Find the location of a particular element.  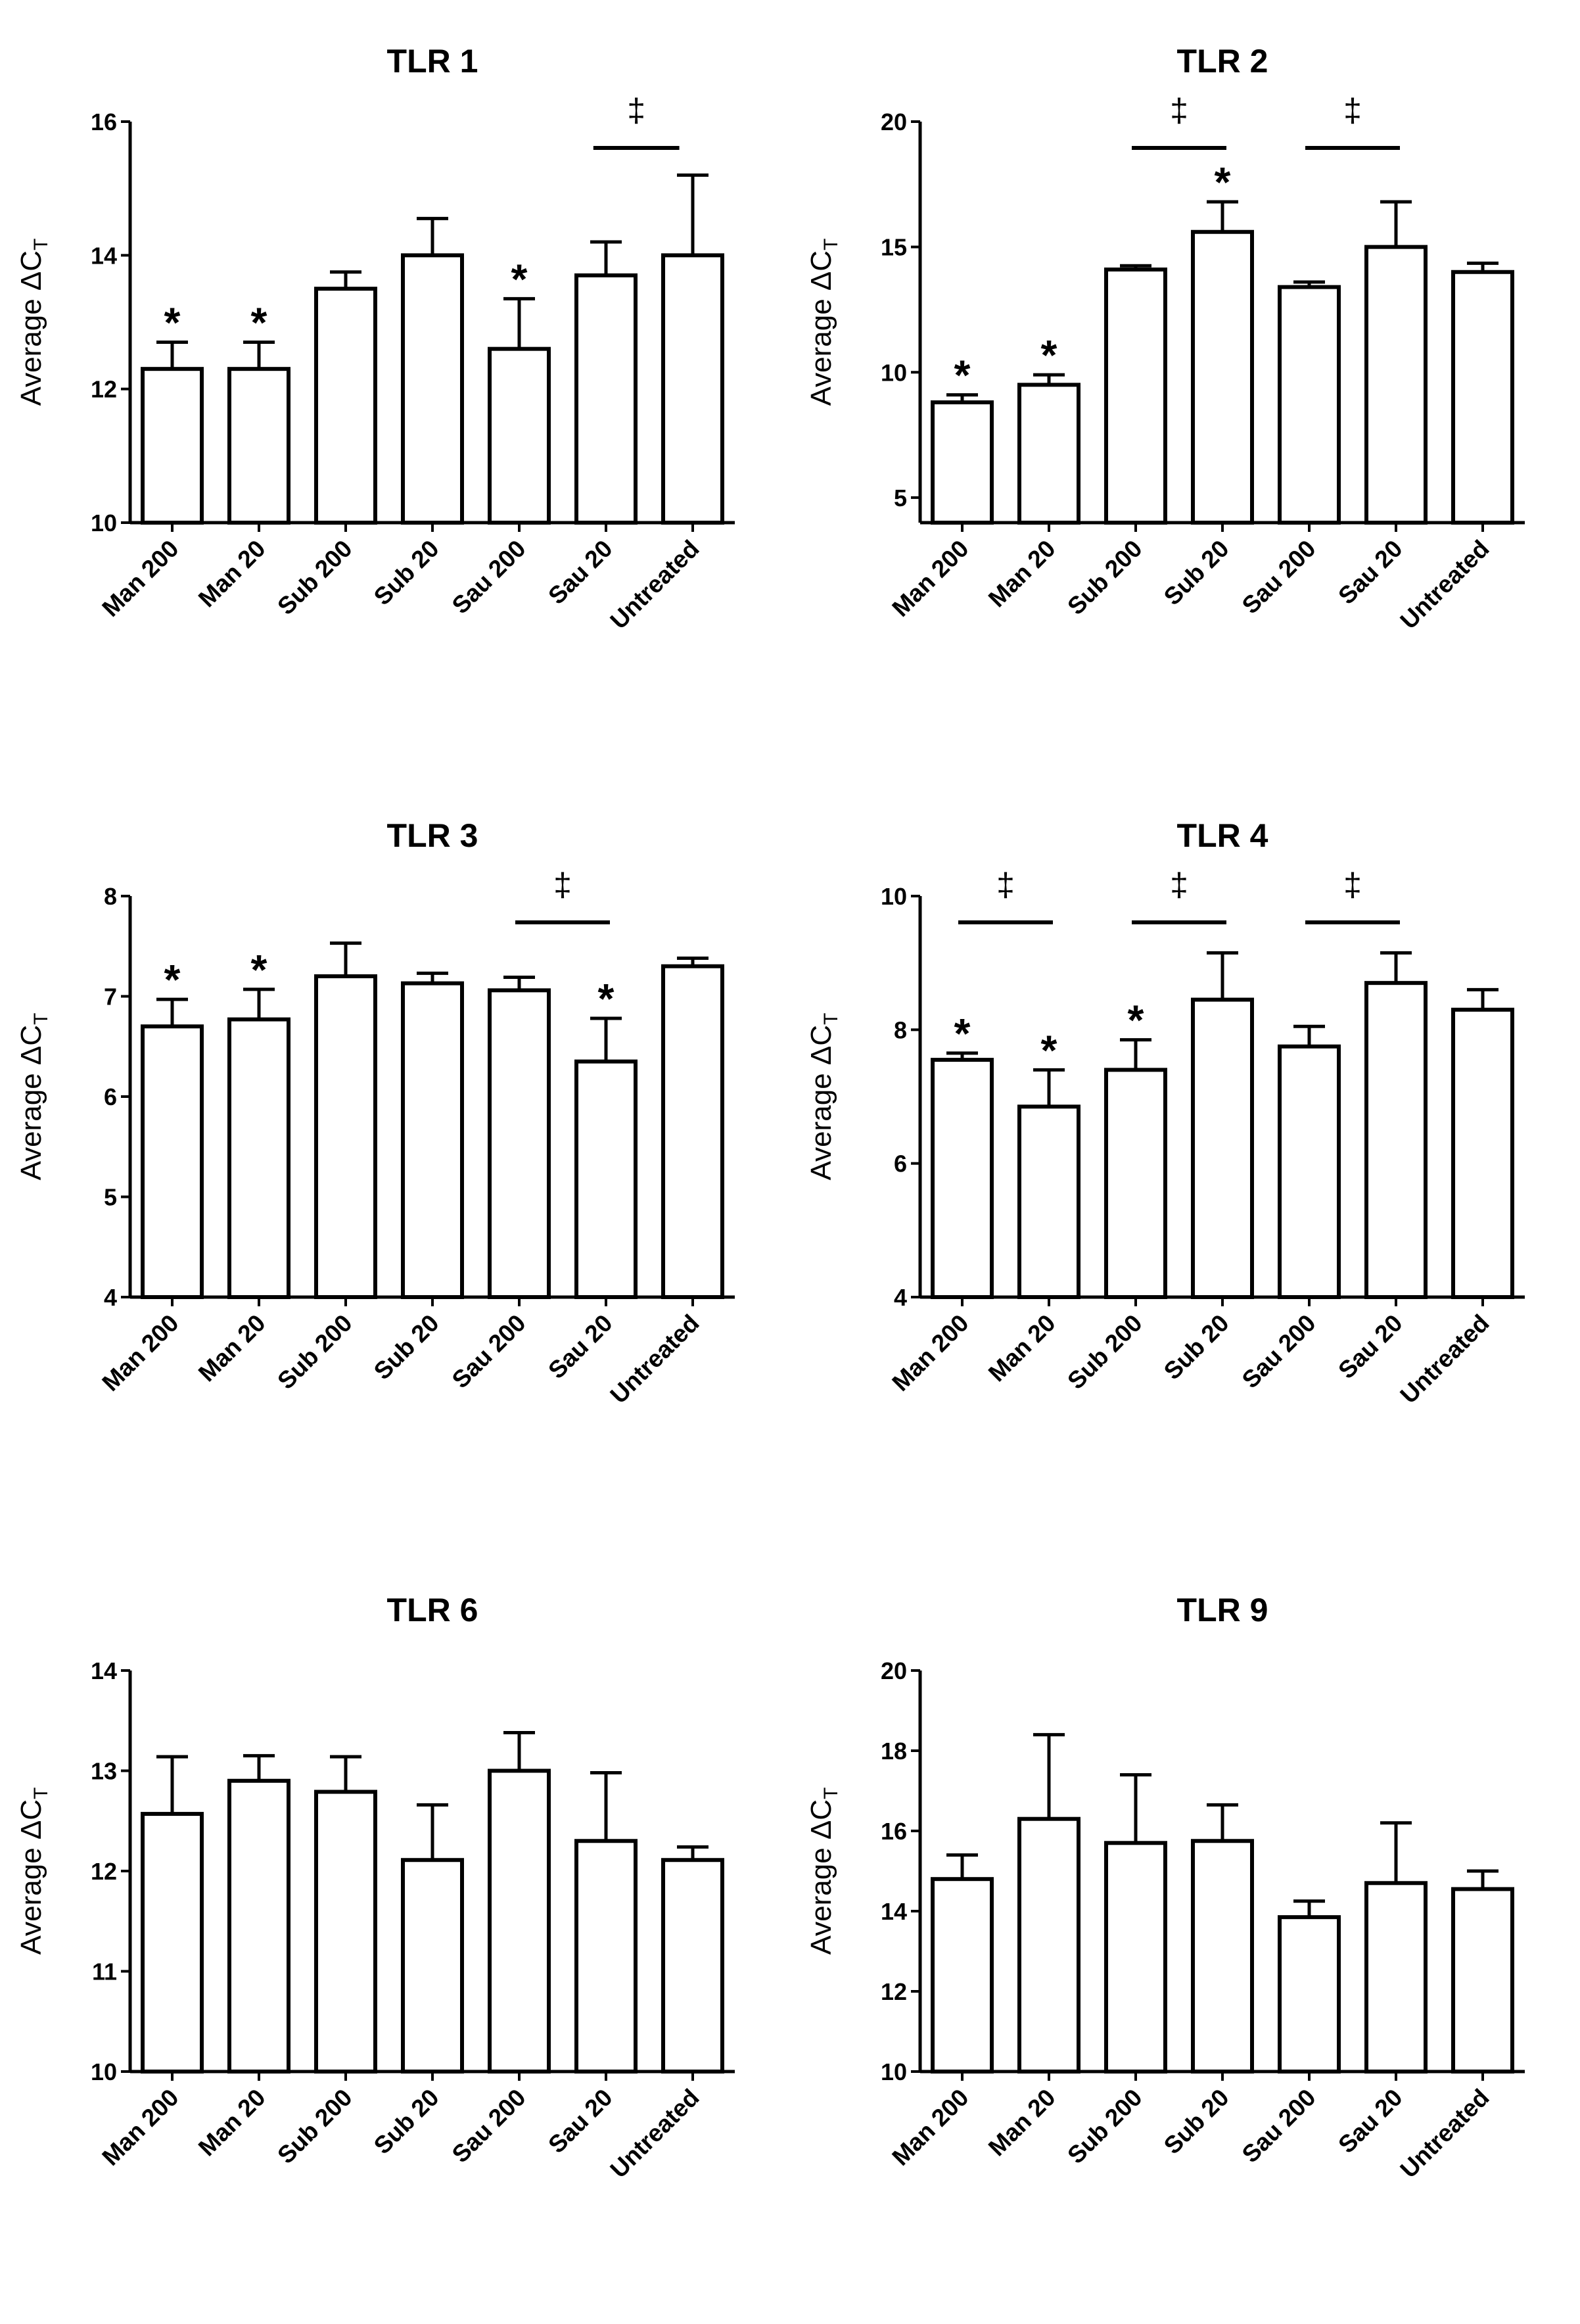

tlr-4-ytick-label: 4 is located at coordinates (900, 1297).